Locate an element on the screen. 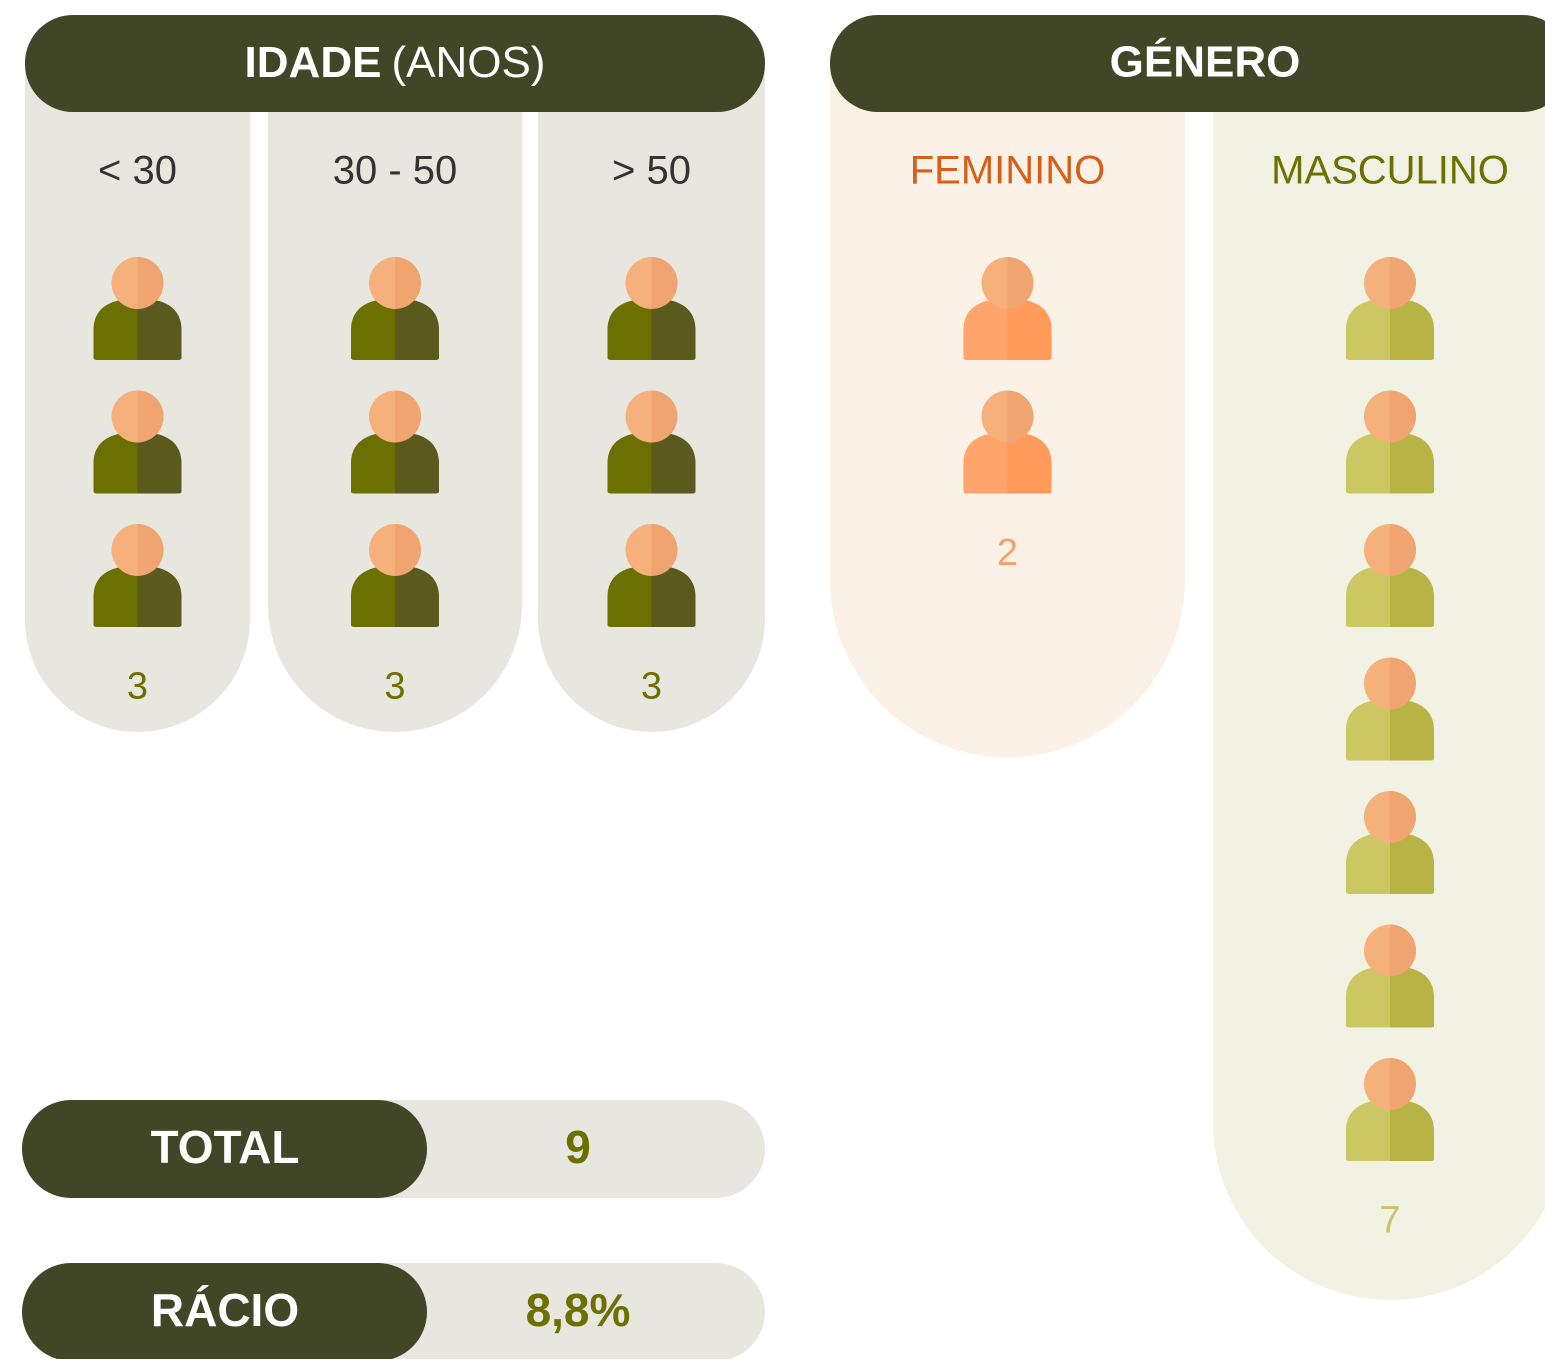 The image size is (1545, 1364). total-label-box is located at coordinates (224, 1149).